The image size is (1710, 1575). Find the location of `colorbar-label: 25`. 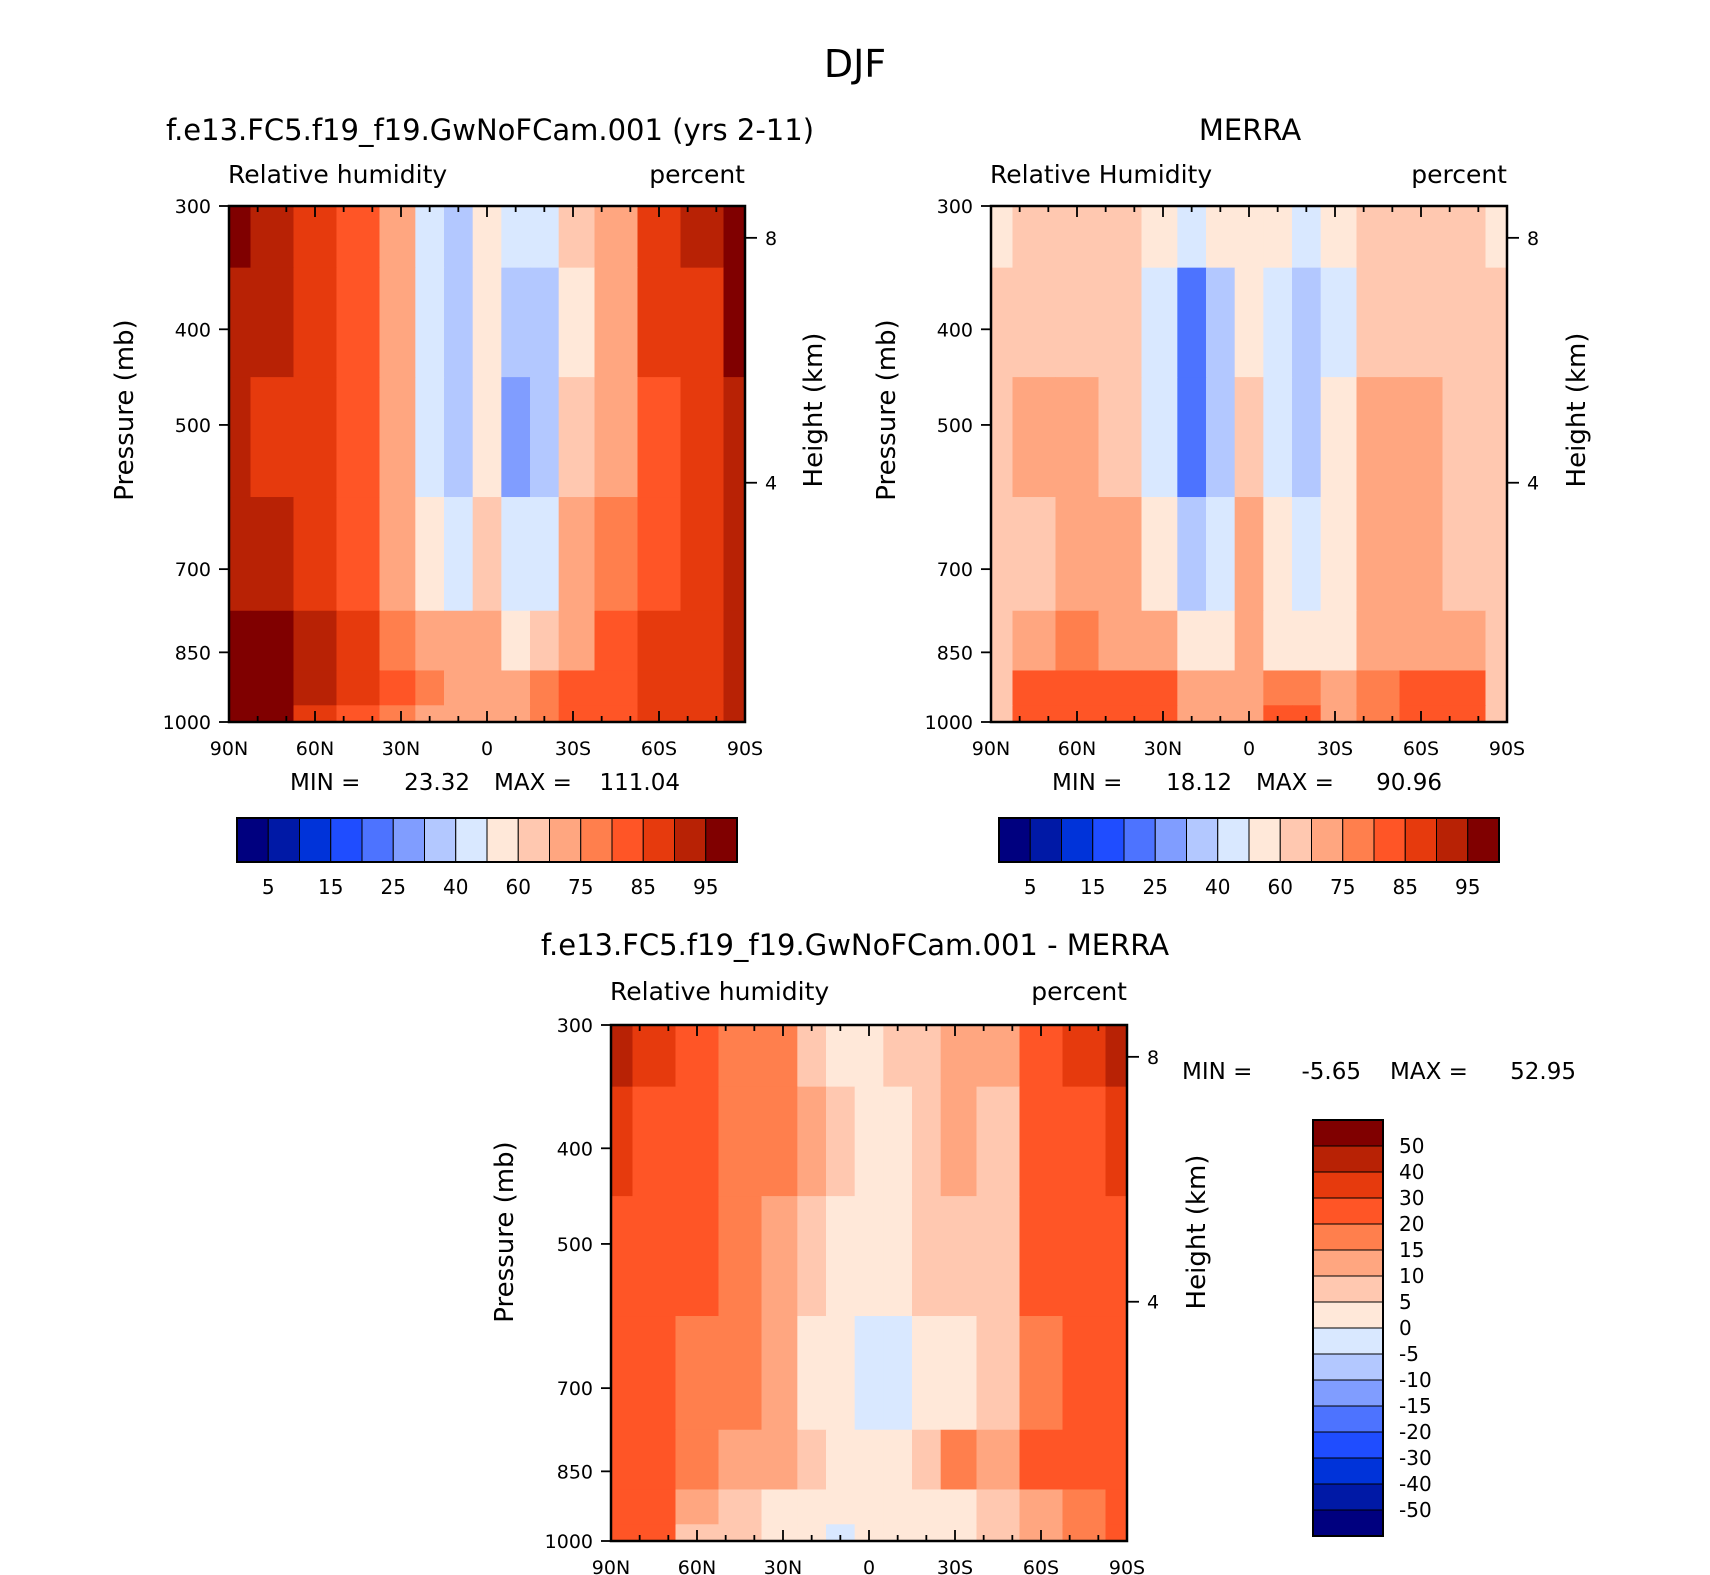

colorbar-label: 25 is located at coordinates (393, 887).